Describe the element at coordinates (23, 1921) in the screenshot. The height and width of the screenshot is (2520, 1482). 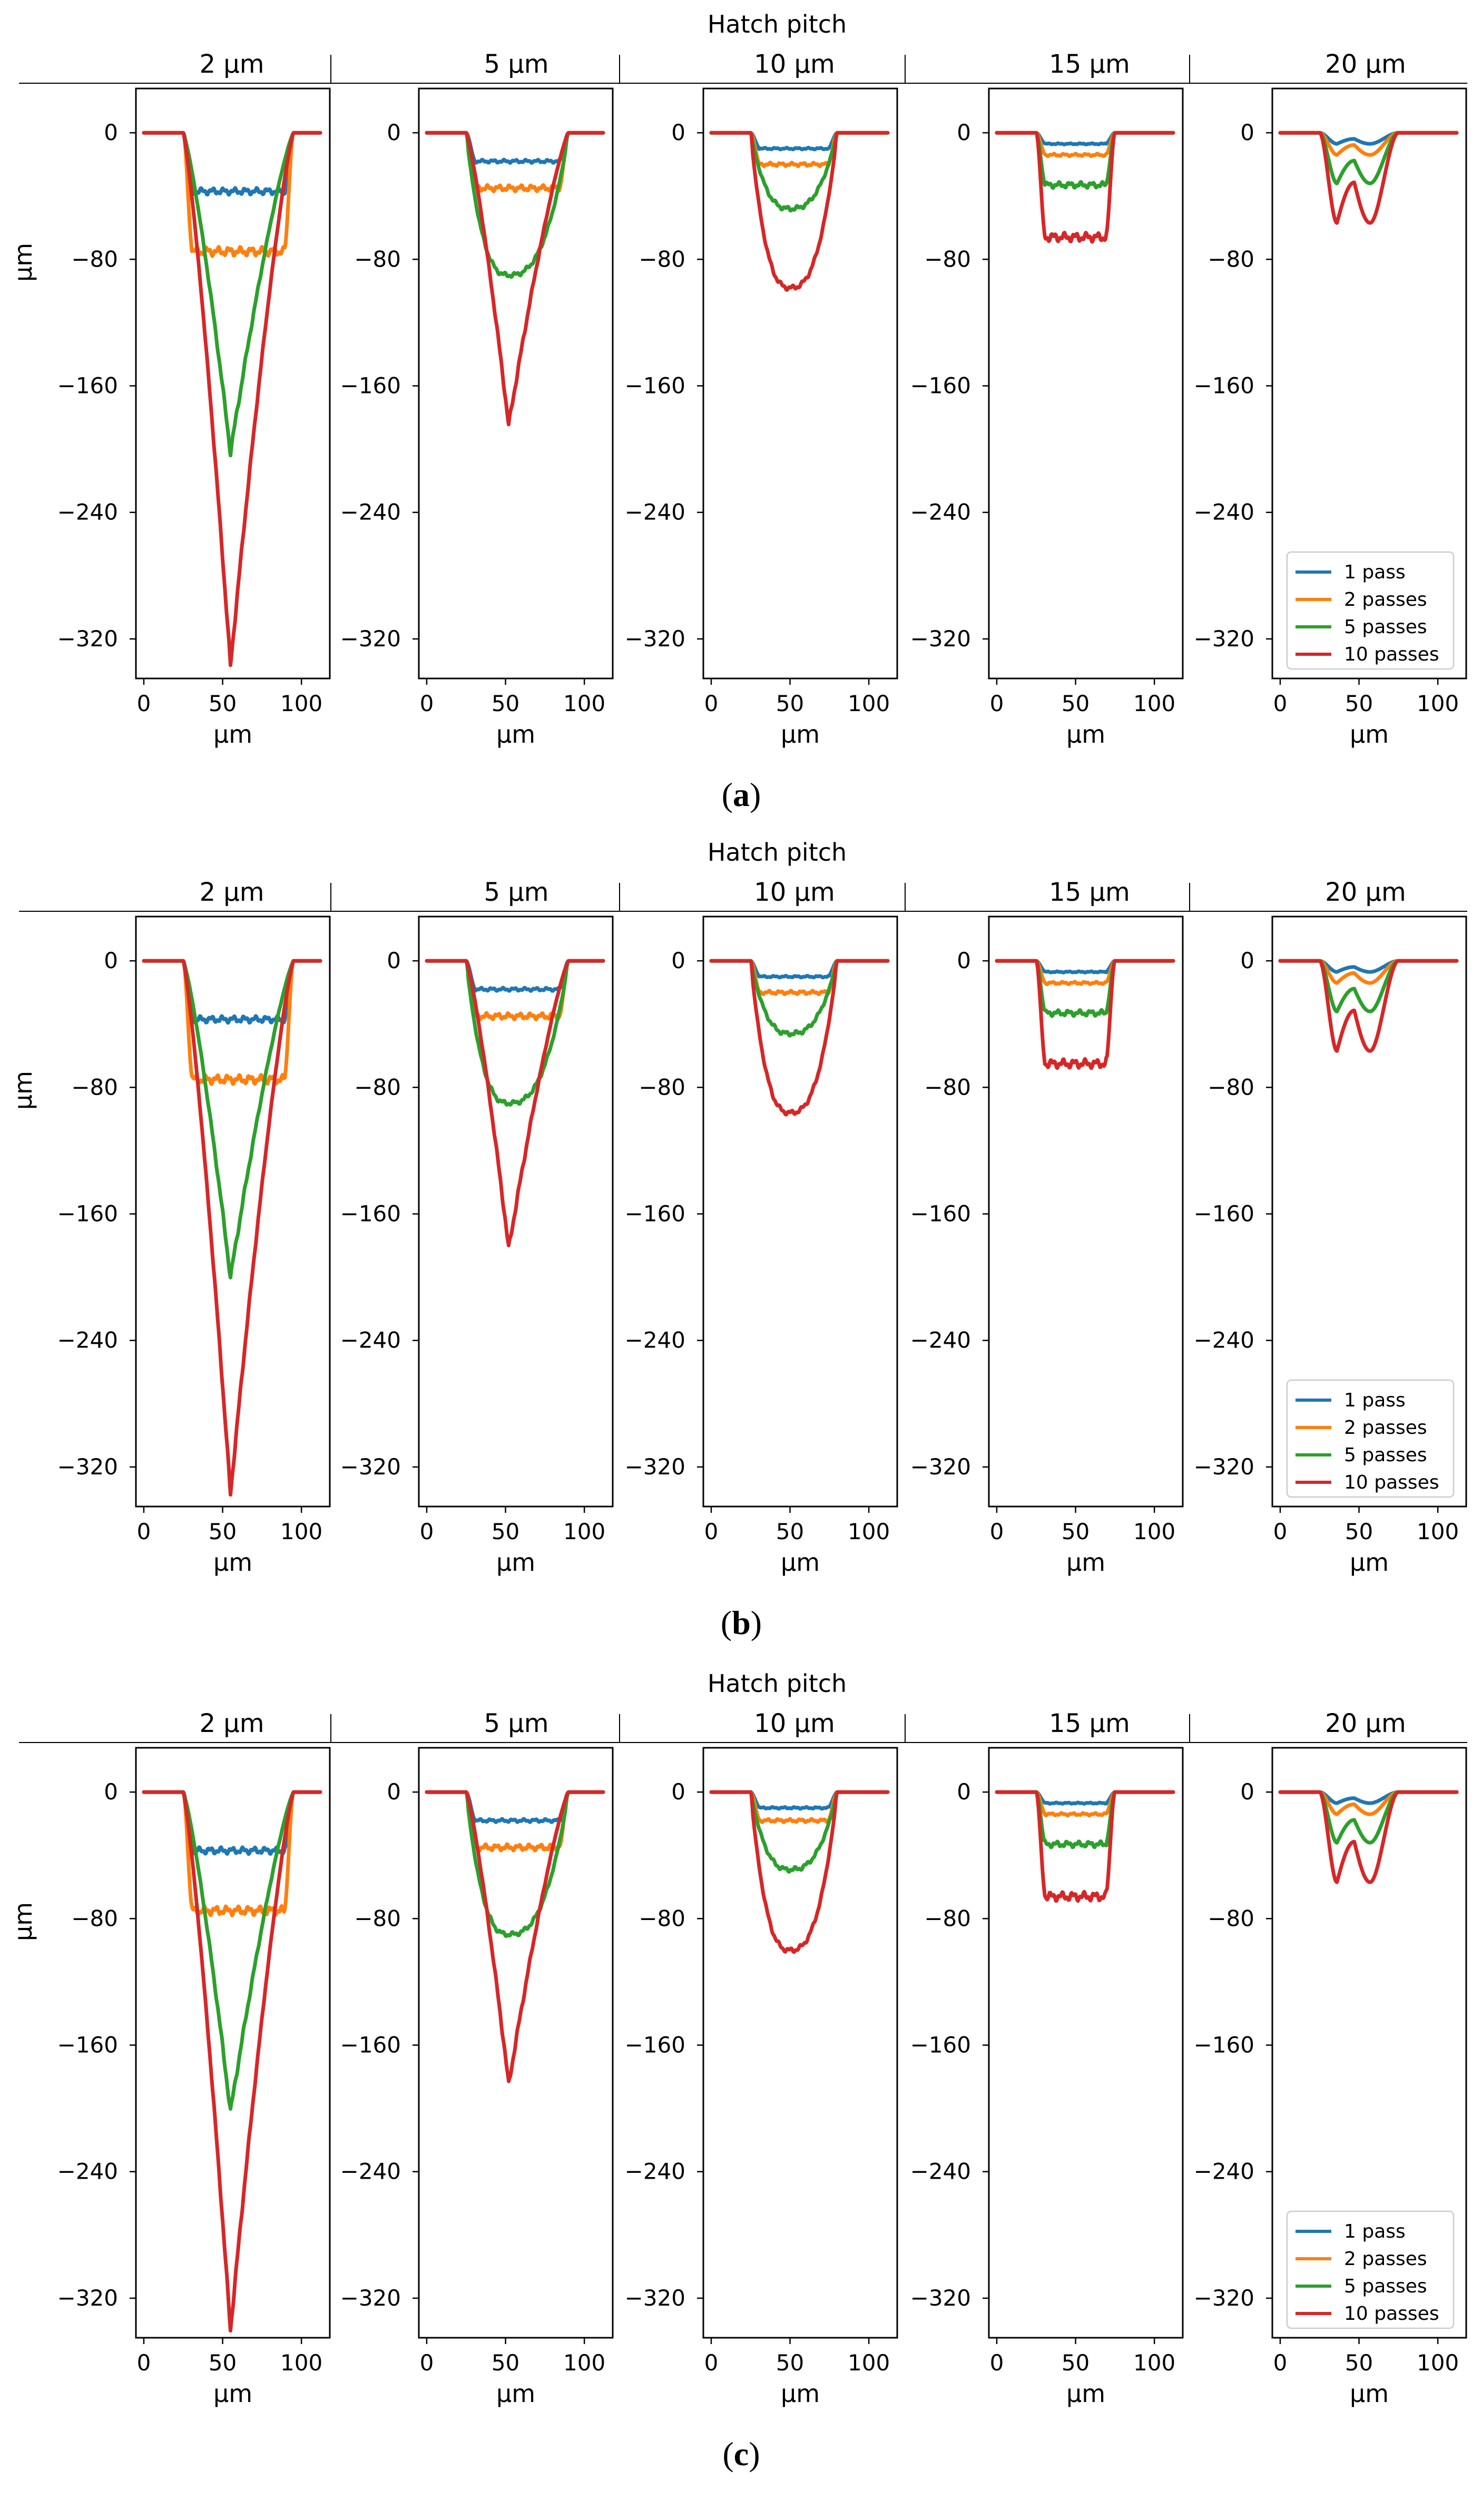
I see `y-axis-label: µm` at that location.